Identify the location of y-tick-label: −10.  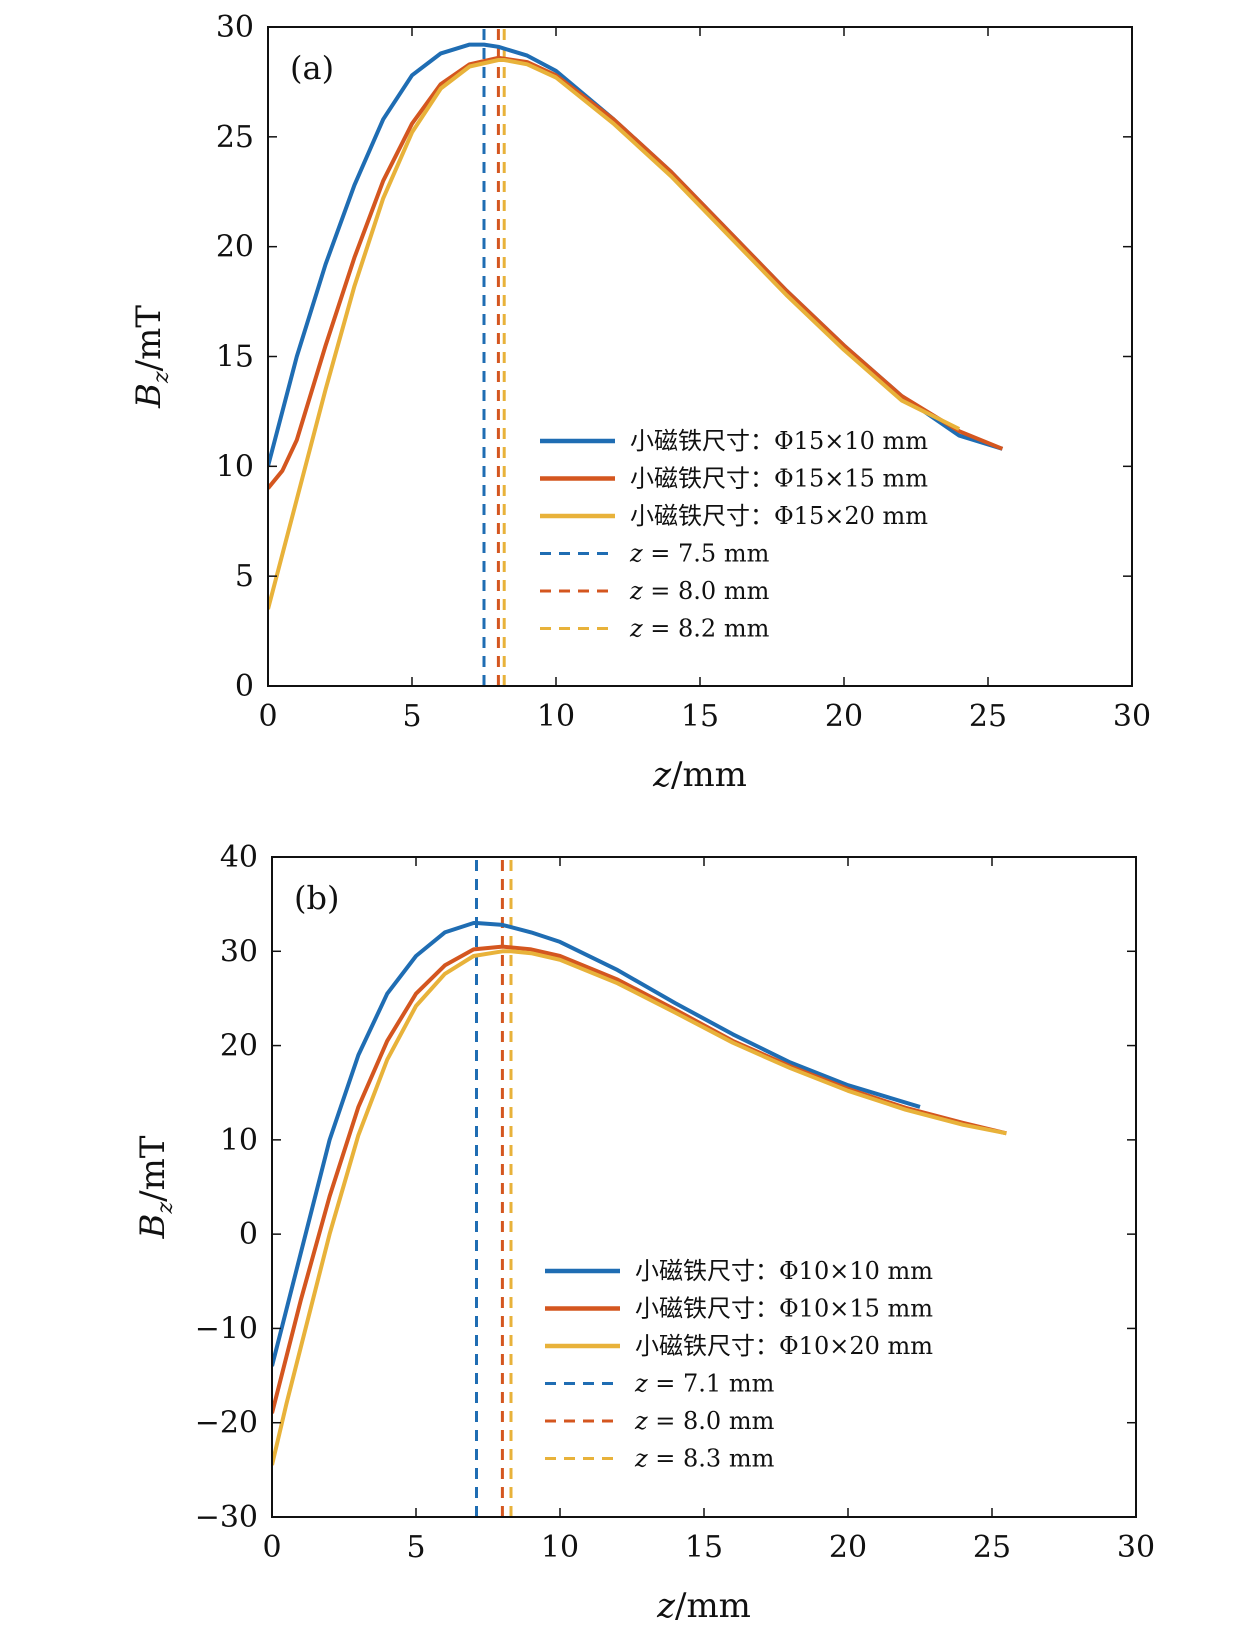
(226, 1328).